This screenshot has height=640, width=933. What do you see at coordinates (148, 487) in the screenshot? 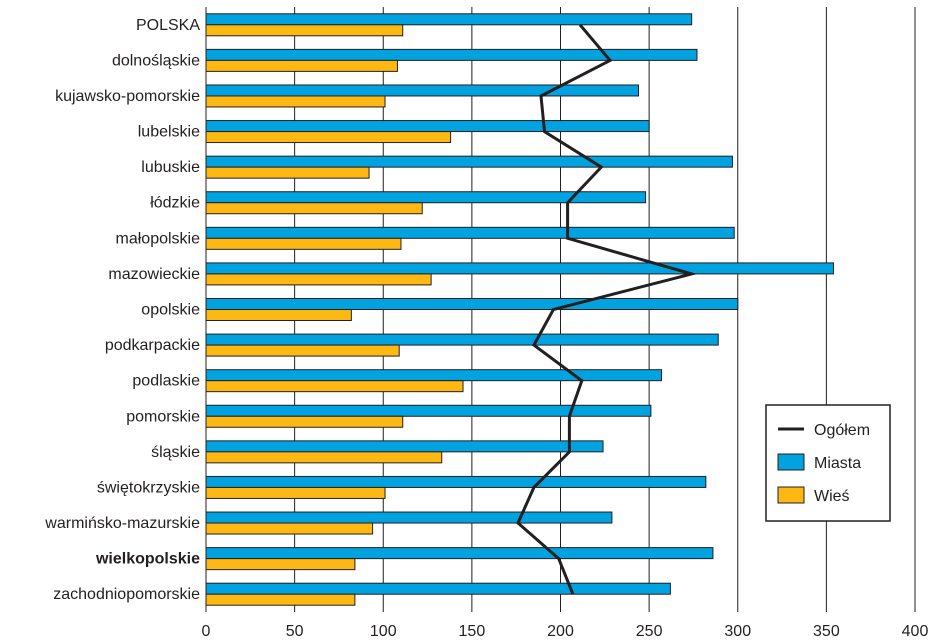
I see `category-label-swietokrzyskie: świętokrzyskie` at bounding box center [148, 487].